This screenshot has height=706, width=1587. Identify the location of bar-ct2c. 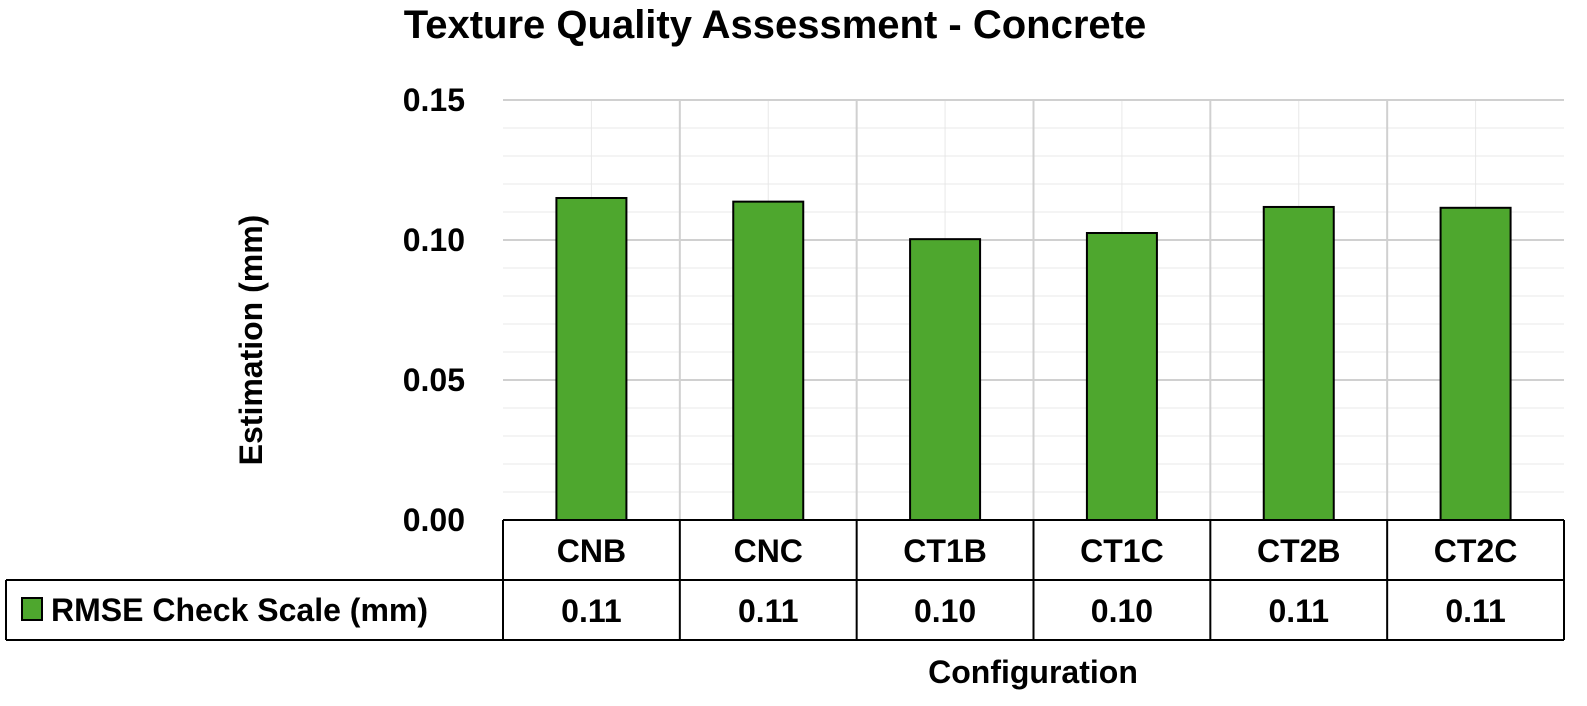
(1475, 364).